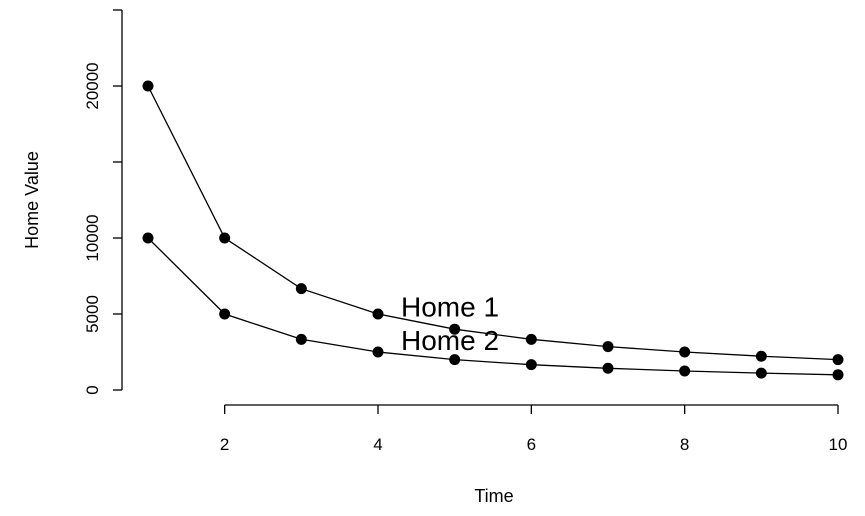 The width and height of the screenshot is (865, 516). What do you see at coordinates (92, 237) in the screenshot?
I see `y-tick-label-10000: 10000` at bounding box center [92, 237].